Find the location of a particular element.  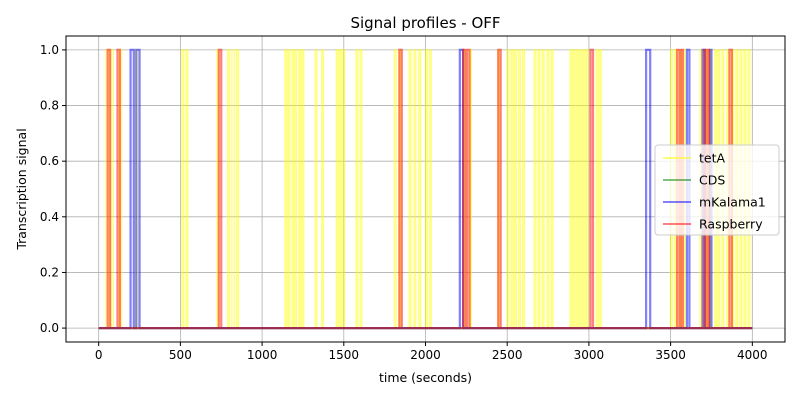

x-tick-label: 3500 is located at coordinates (670, 355).